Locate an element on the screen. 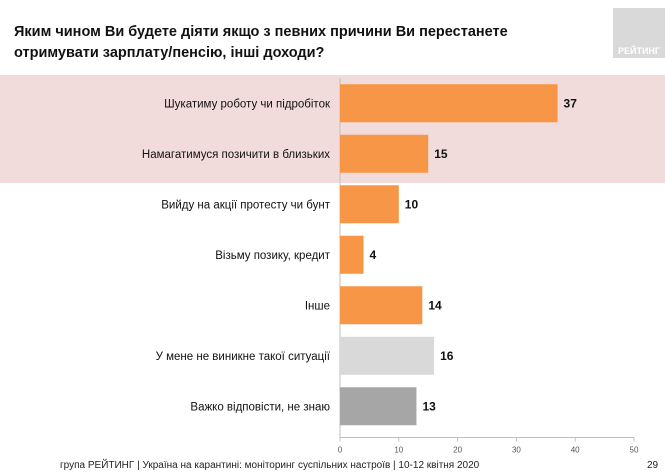  data-label: 15 is located at coordinates (441, 154).